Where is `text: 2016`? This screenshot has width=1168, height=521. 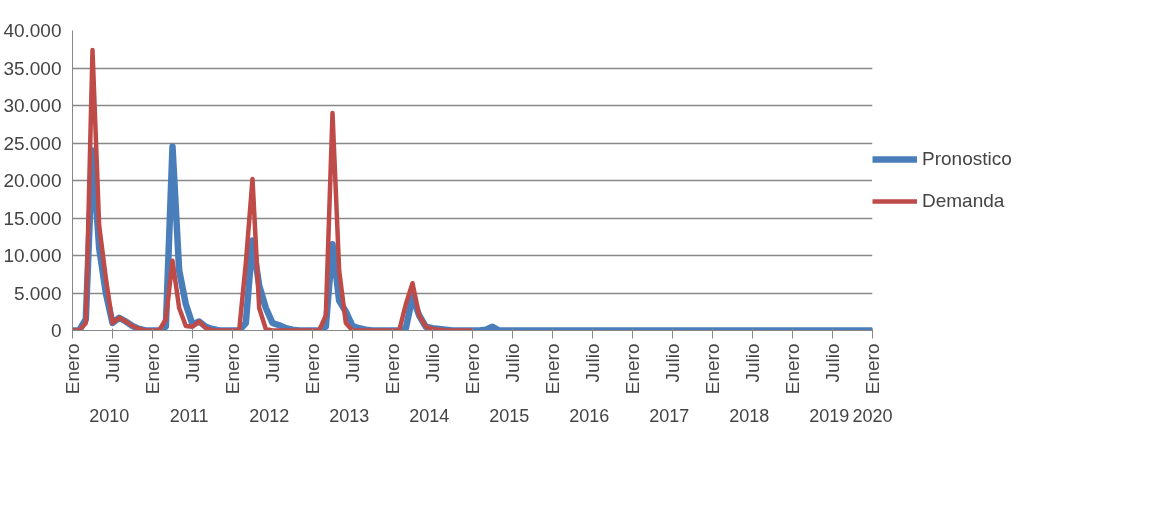 text: 2016 is located at coordinates (589, 415).